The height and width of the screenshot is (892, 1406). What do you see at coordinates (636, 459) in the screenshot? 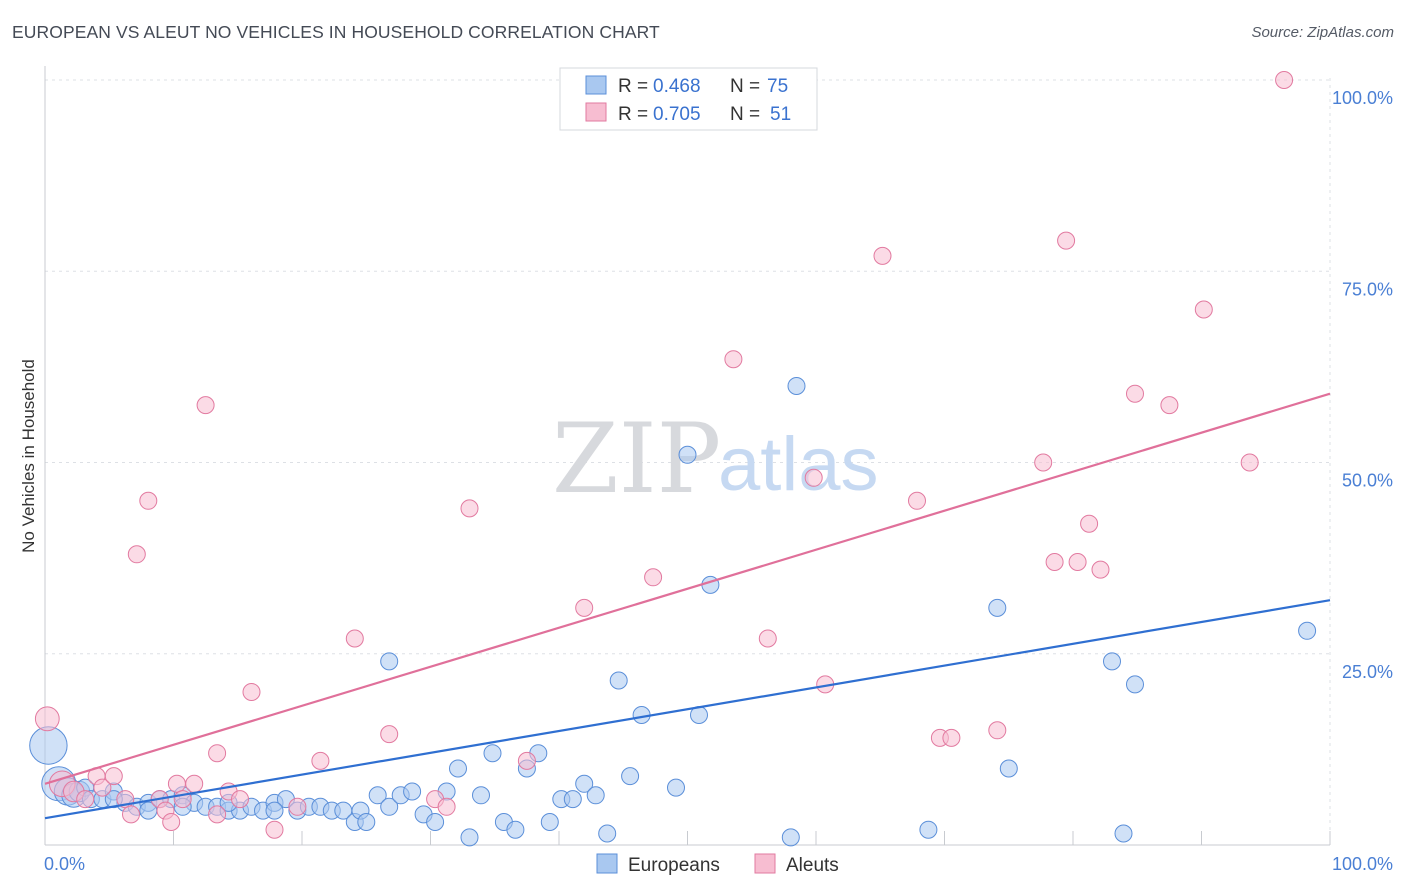
I see `watermark-zip: ZIP` at bounding box center [636, 459].